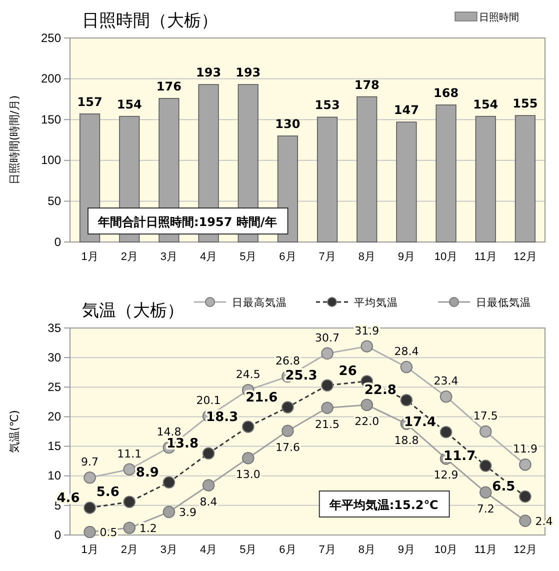 Image resolution: width=559 pixels, height=571 pixels. I want to click on data-label: 153, so click(327, 105).